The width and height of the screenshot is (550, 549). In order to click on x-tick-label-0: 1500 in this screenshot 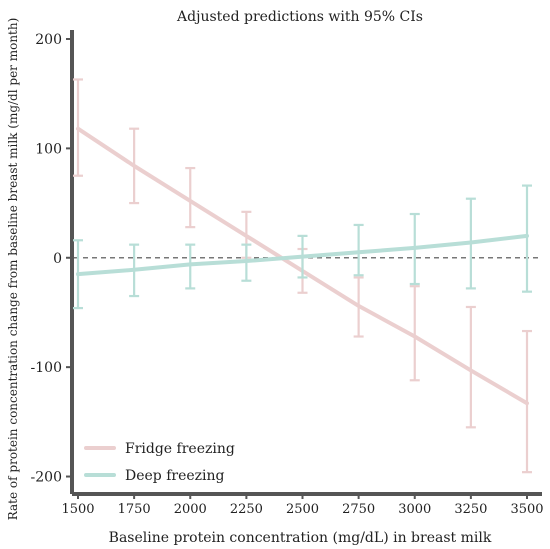, I will do `click(77, 509)`.